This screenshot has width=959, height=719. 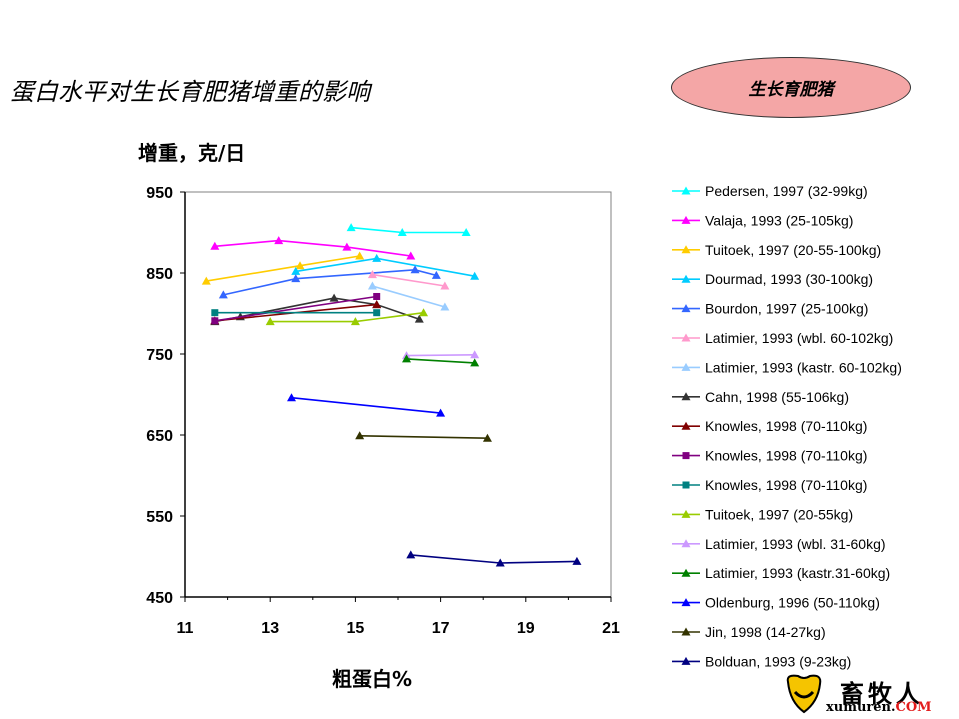 I want to click on legend-item: Bolduan, 1993 (9-23kg), so click(x=761, y=661).